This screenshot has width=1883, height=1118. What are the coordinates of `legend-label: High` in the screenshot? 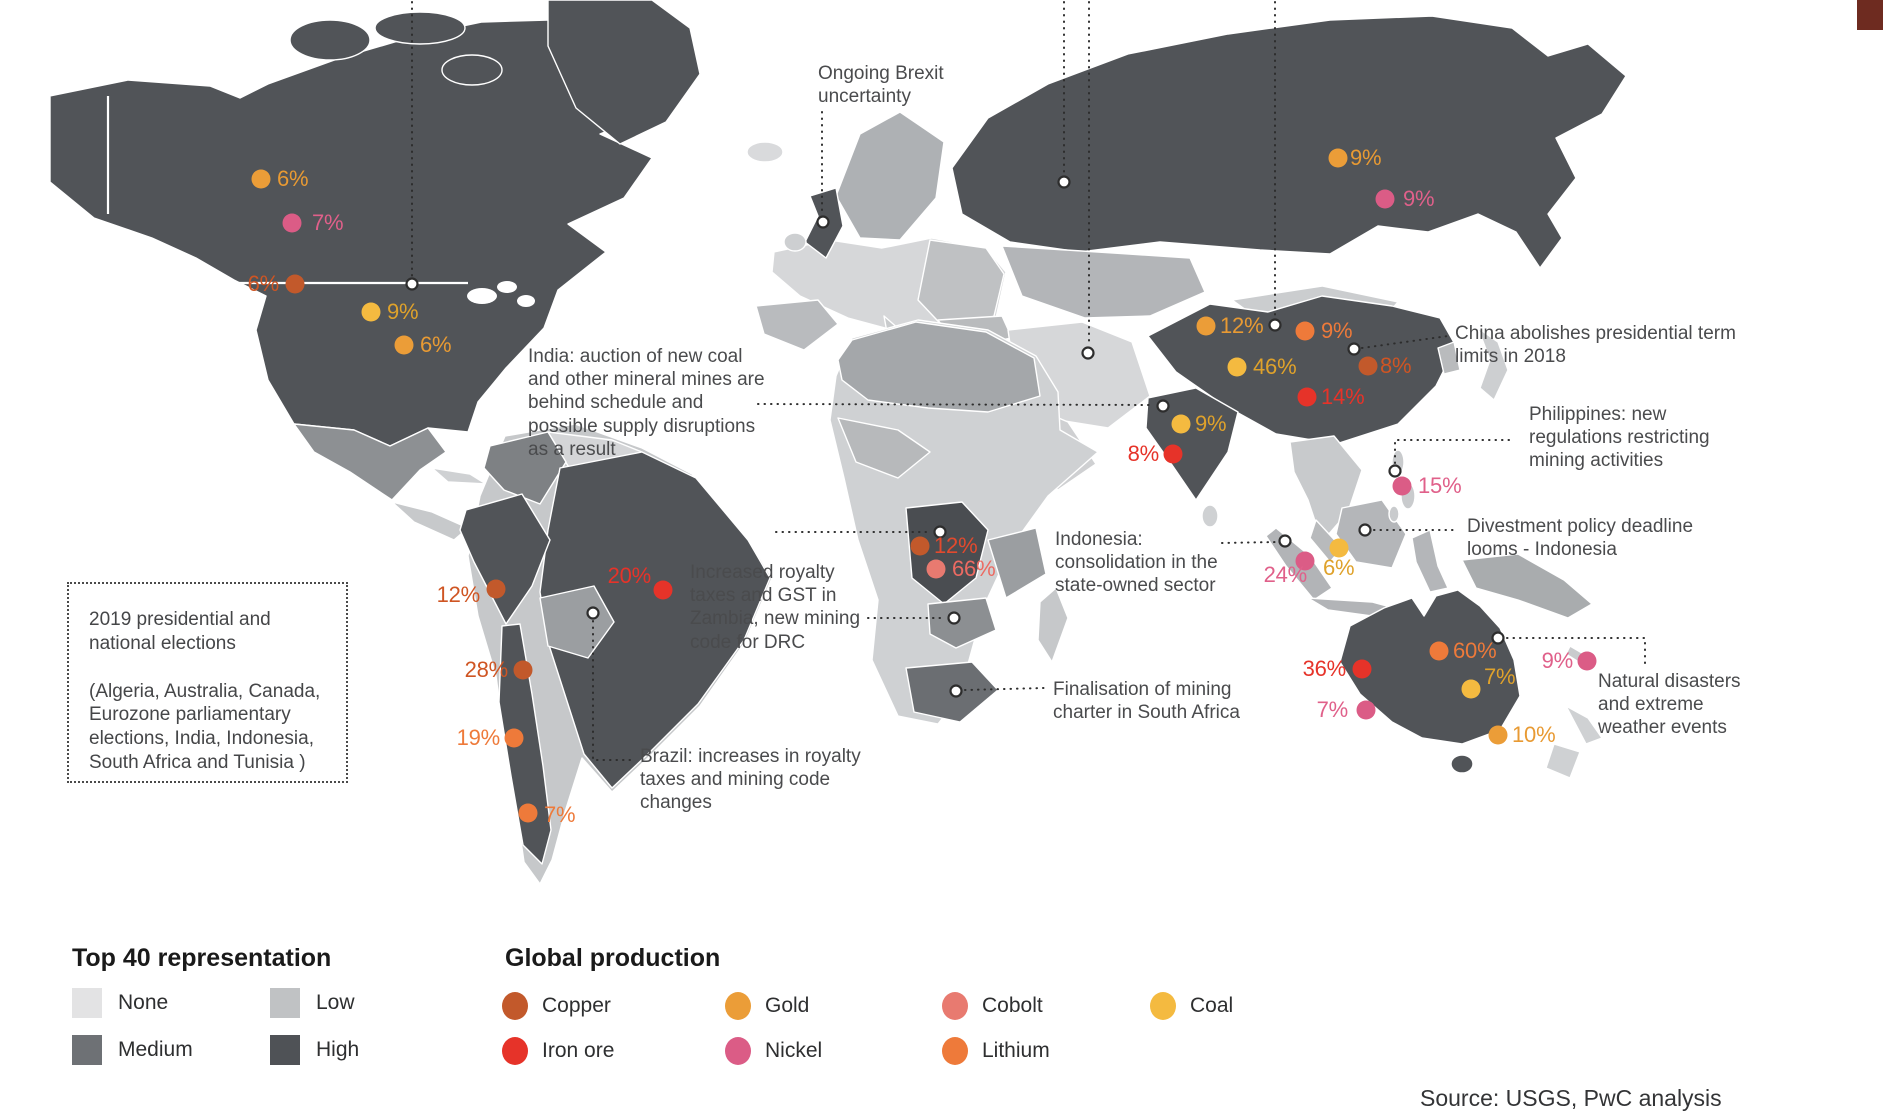 It's located at (338, 1049).